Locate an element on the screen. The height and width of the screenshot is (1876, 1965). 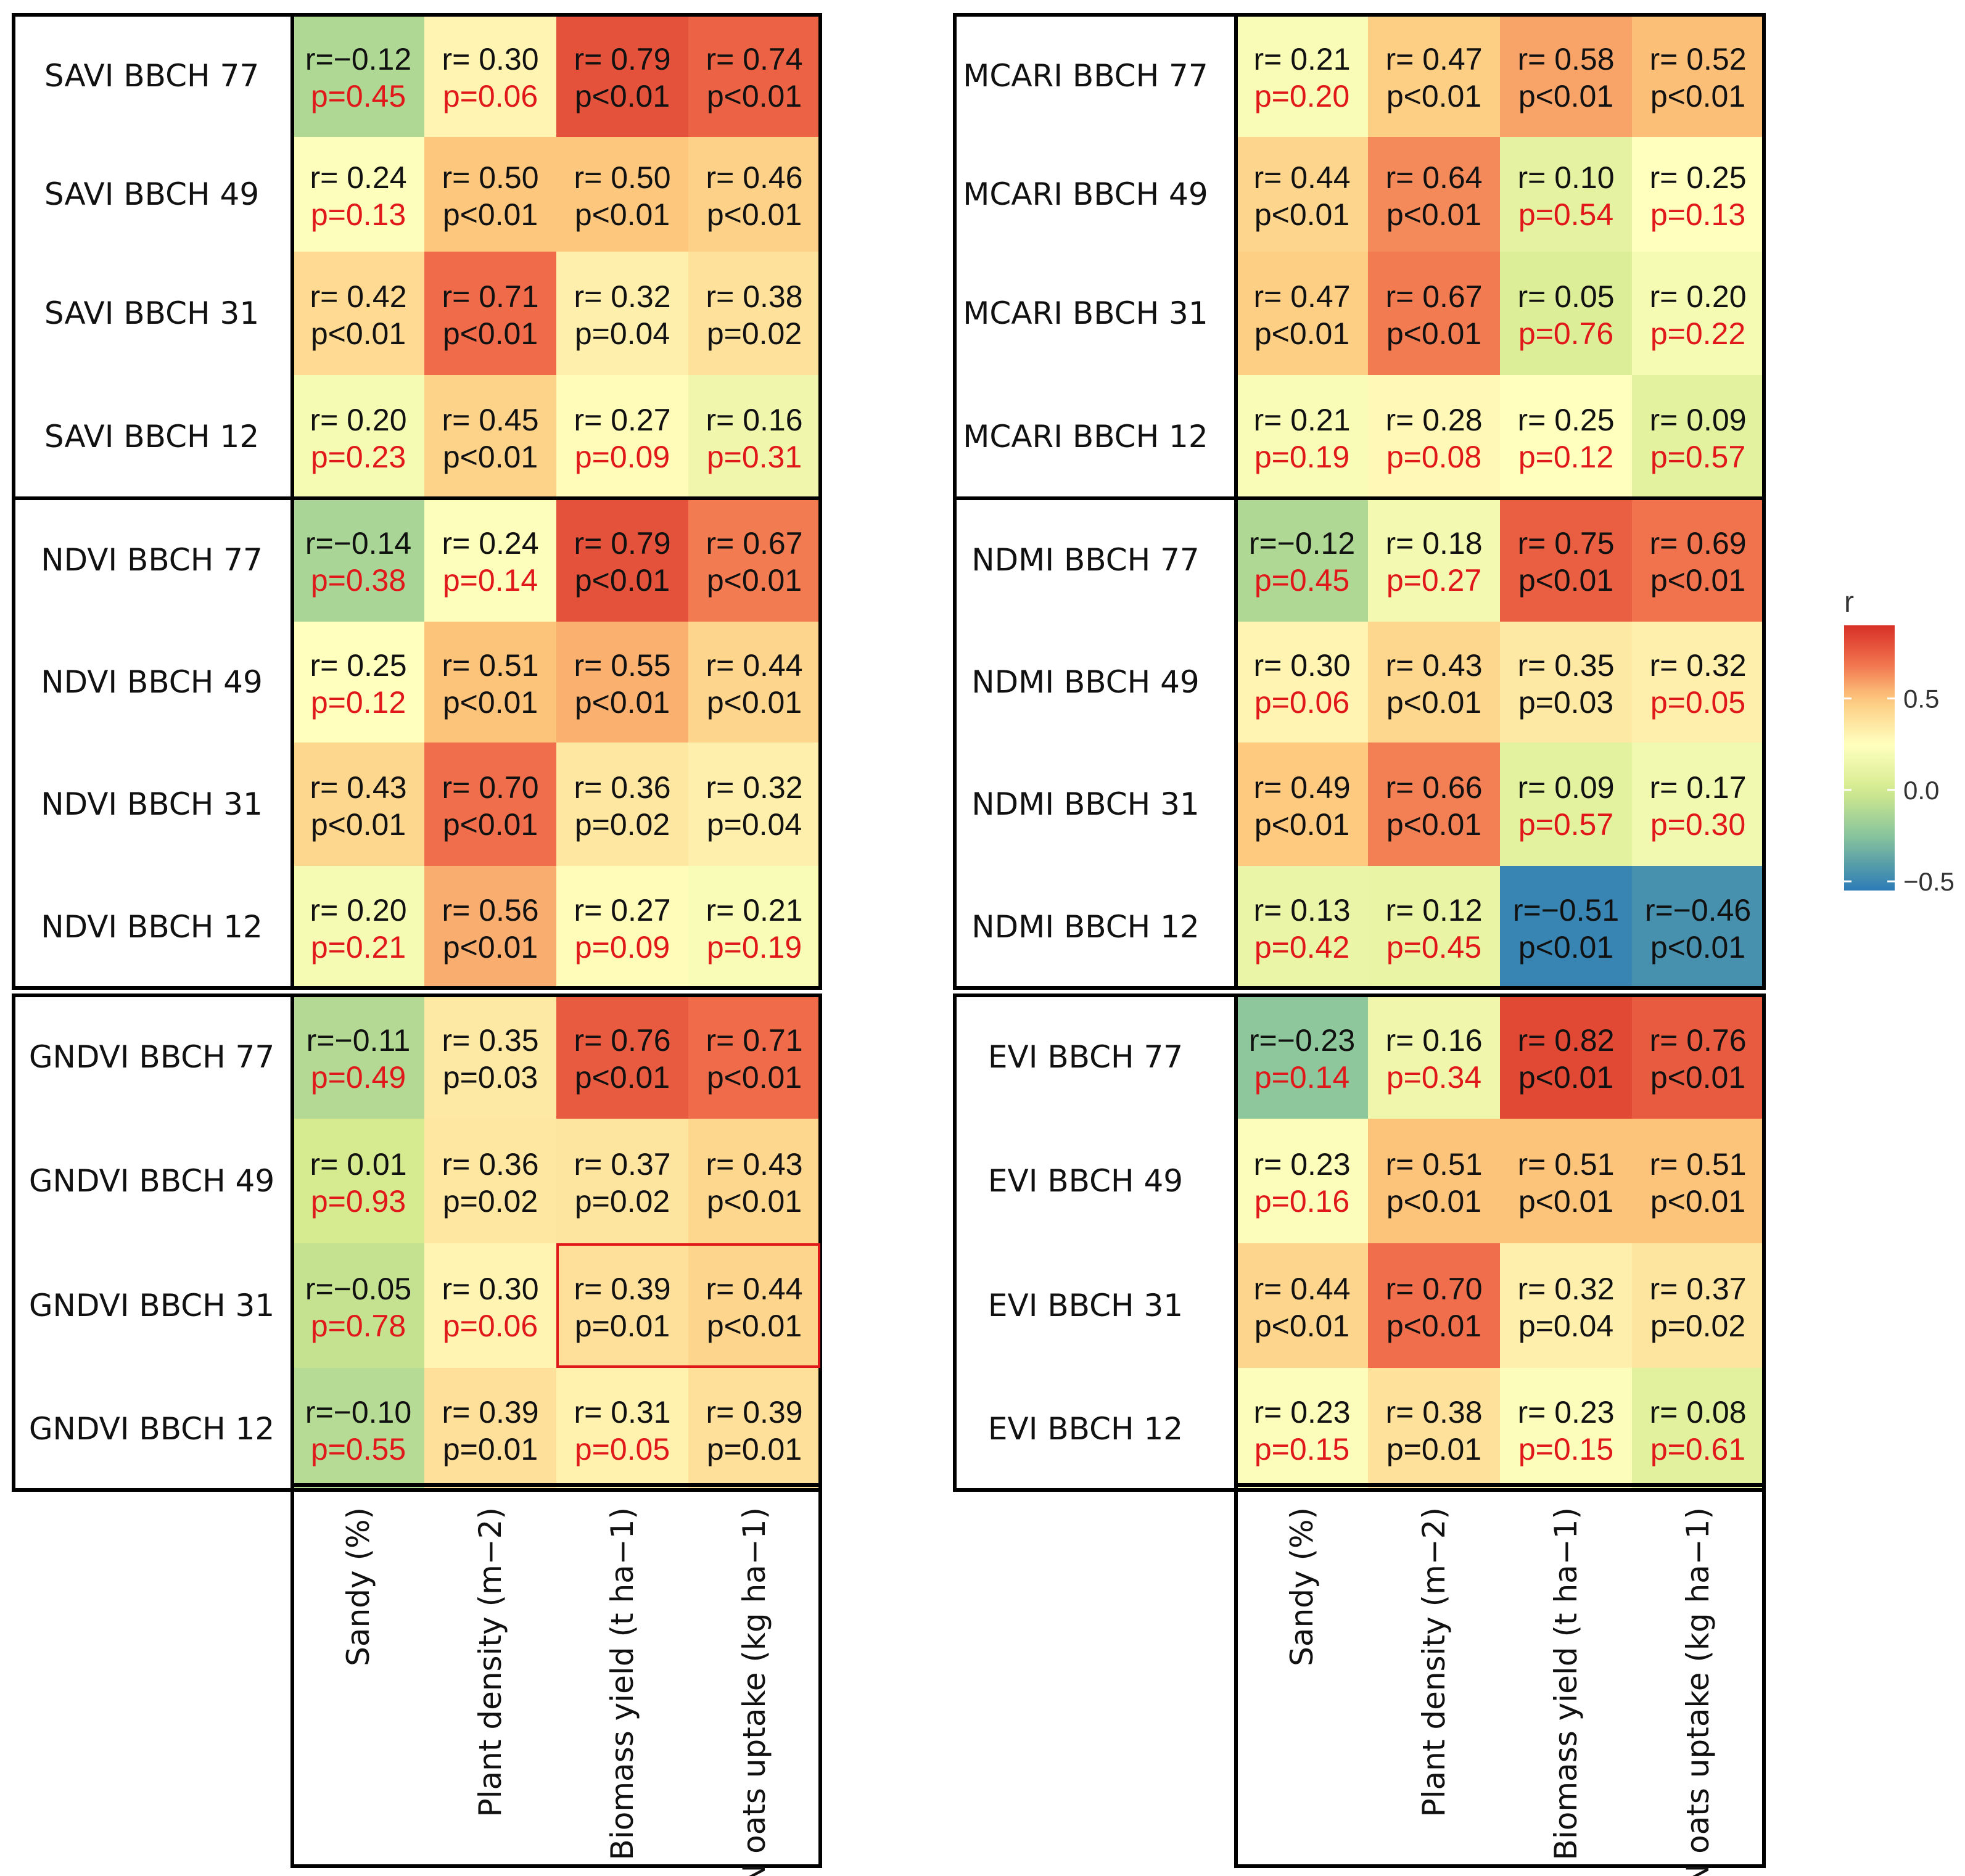
cell-r-value: r= 0.23 is located at coordinates (1301, 1165).